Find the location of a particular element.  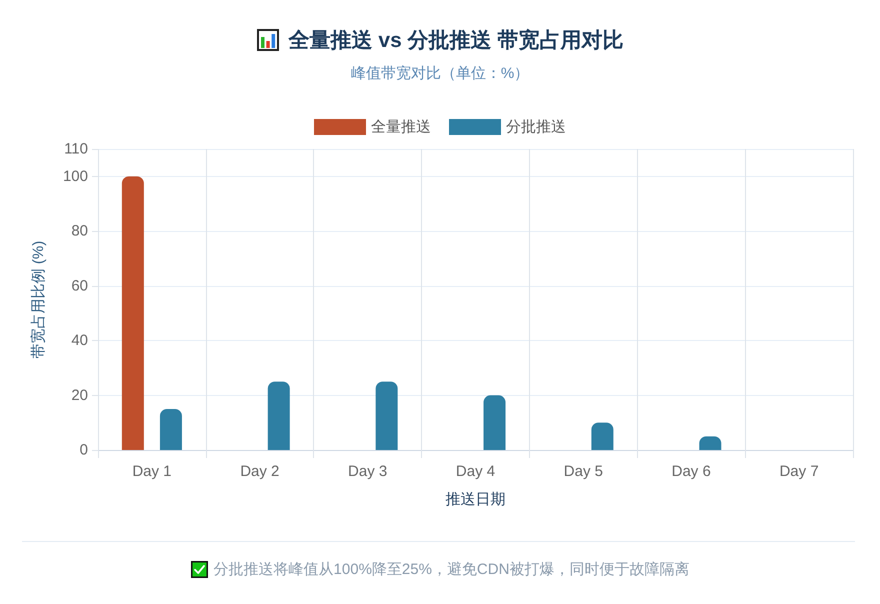

y-tick-label: 80 is located at coordinates (79, 231).